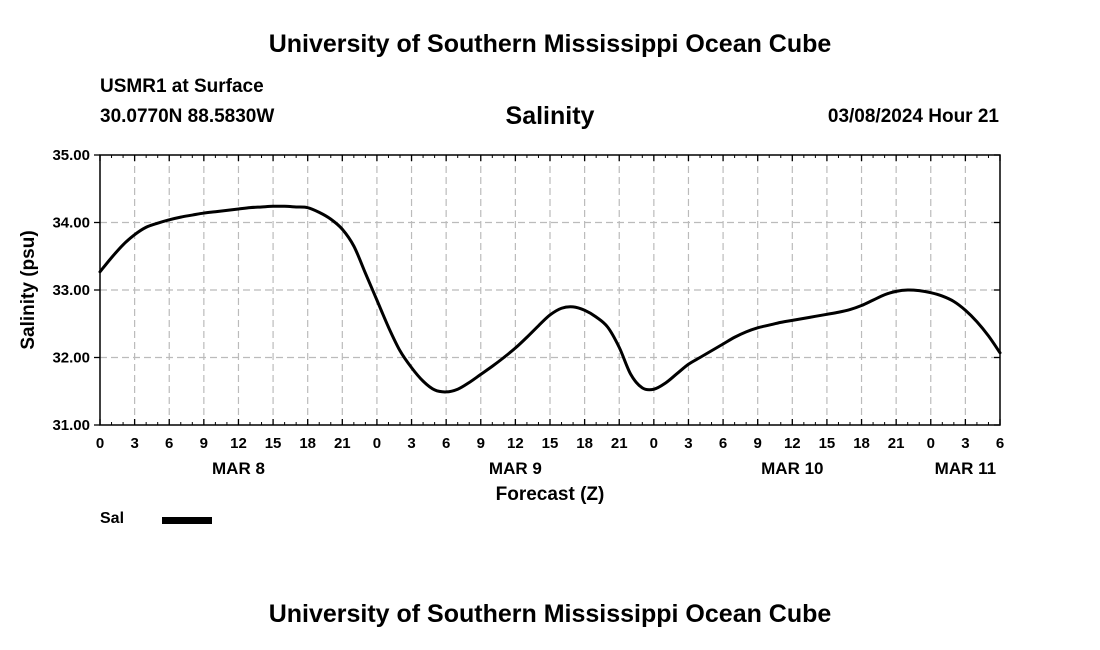  Describe the element at coordinates (112, 518) in the screenshot. I see `legend-label: Sal` at that location.